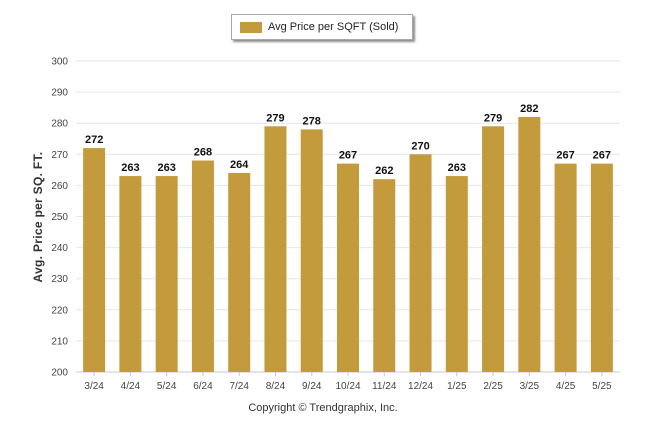 This screenshot has width=646, height=434. I want to click on x-tick-label: 9/24, so click(312, 386).